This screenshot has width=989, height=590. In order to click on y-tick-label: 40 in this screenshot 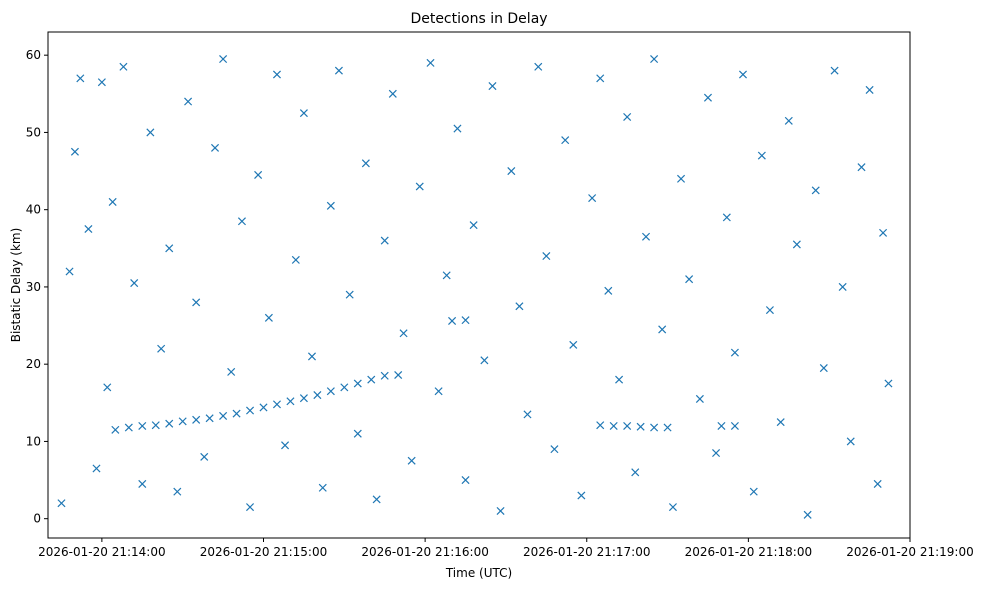, I will do `click(33, 210)`.